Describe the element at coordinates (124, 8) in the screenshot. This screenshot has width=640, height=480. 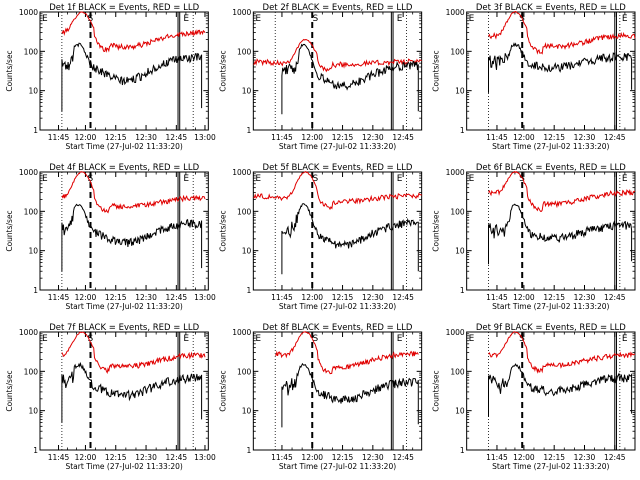
I see `panel-title: Det 1f BLACK = Events, RED = LLD` at that location.